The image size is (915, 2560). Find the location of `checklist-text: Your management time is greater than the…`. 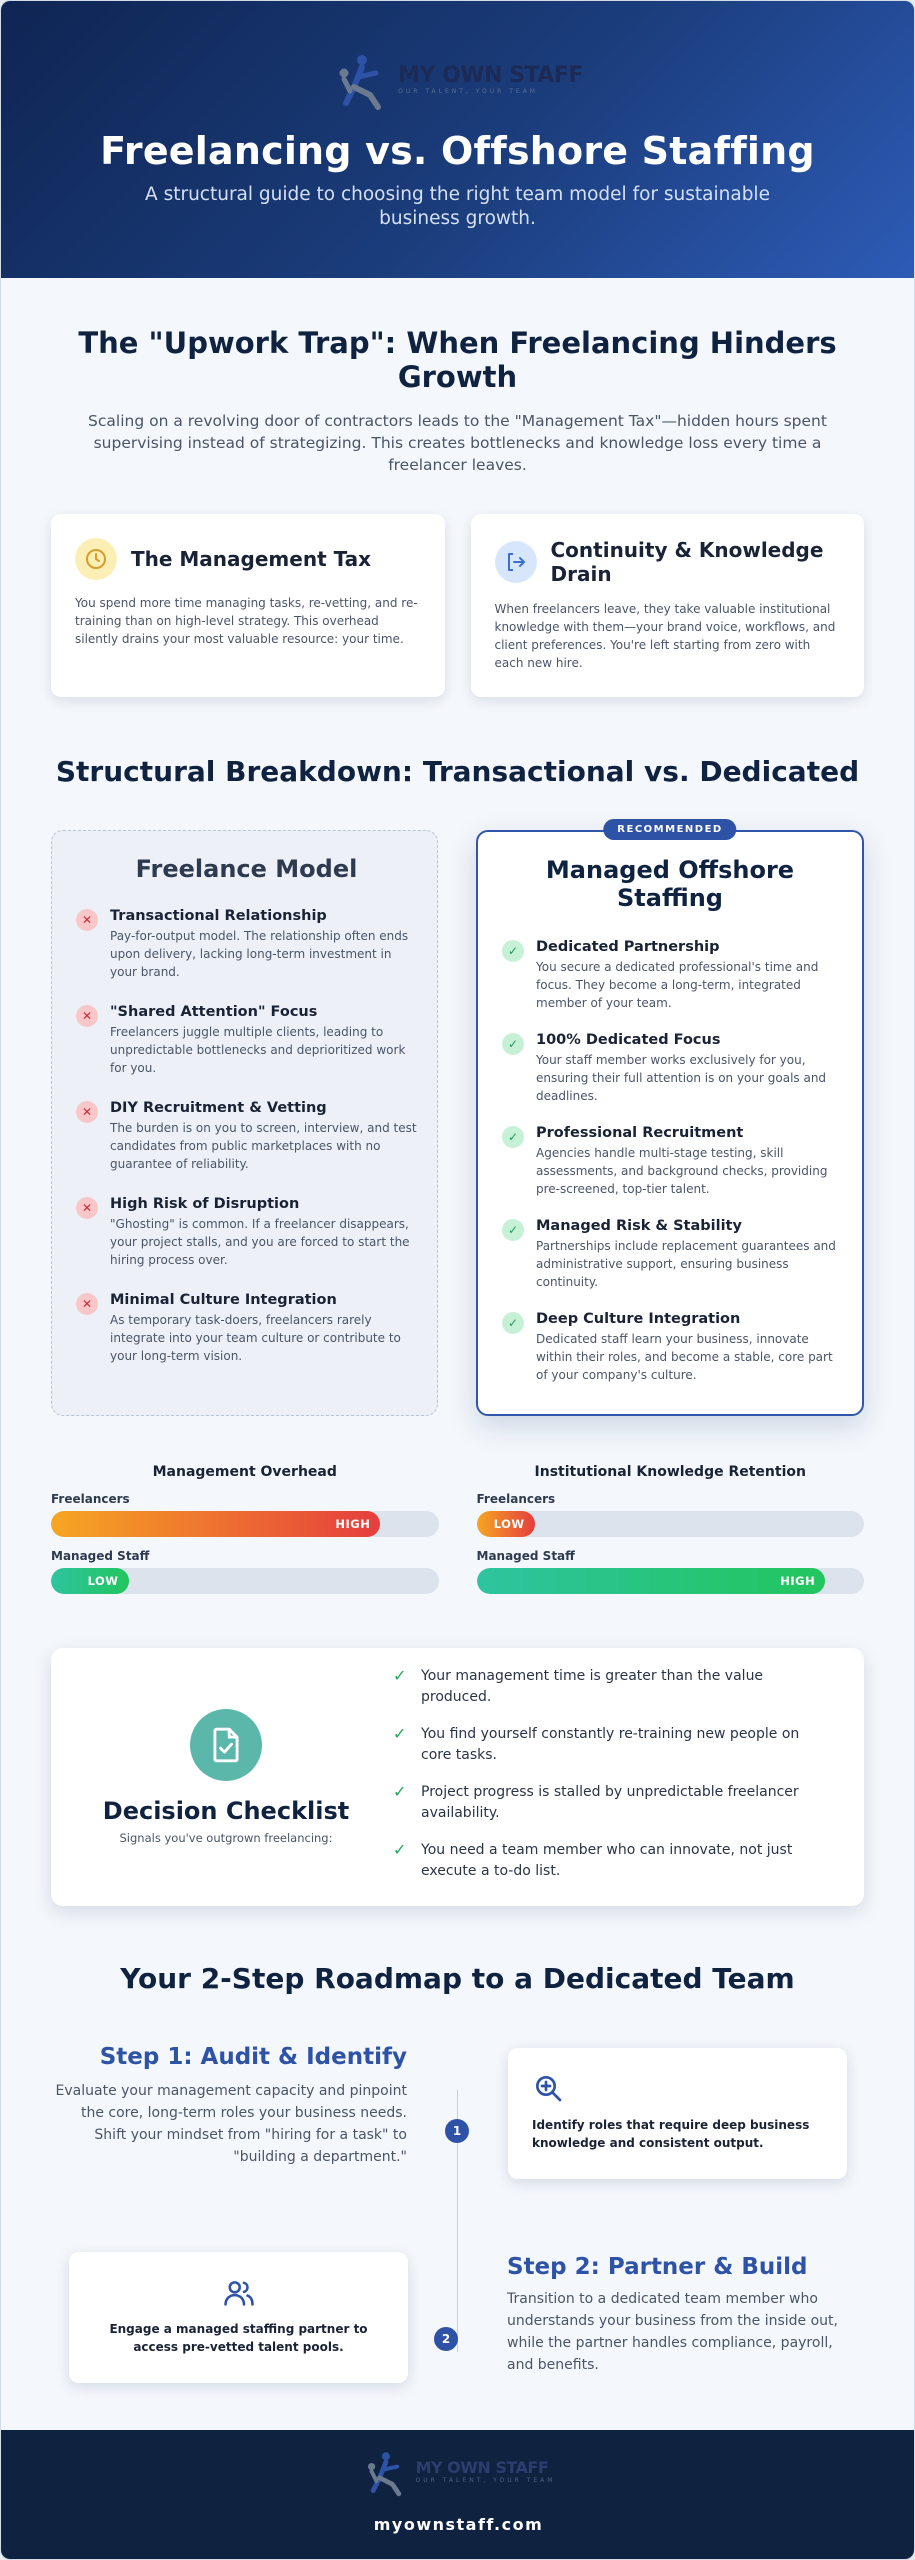

checklist-text: Your management time is greater than the… is located at coordinates (592, 1686).